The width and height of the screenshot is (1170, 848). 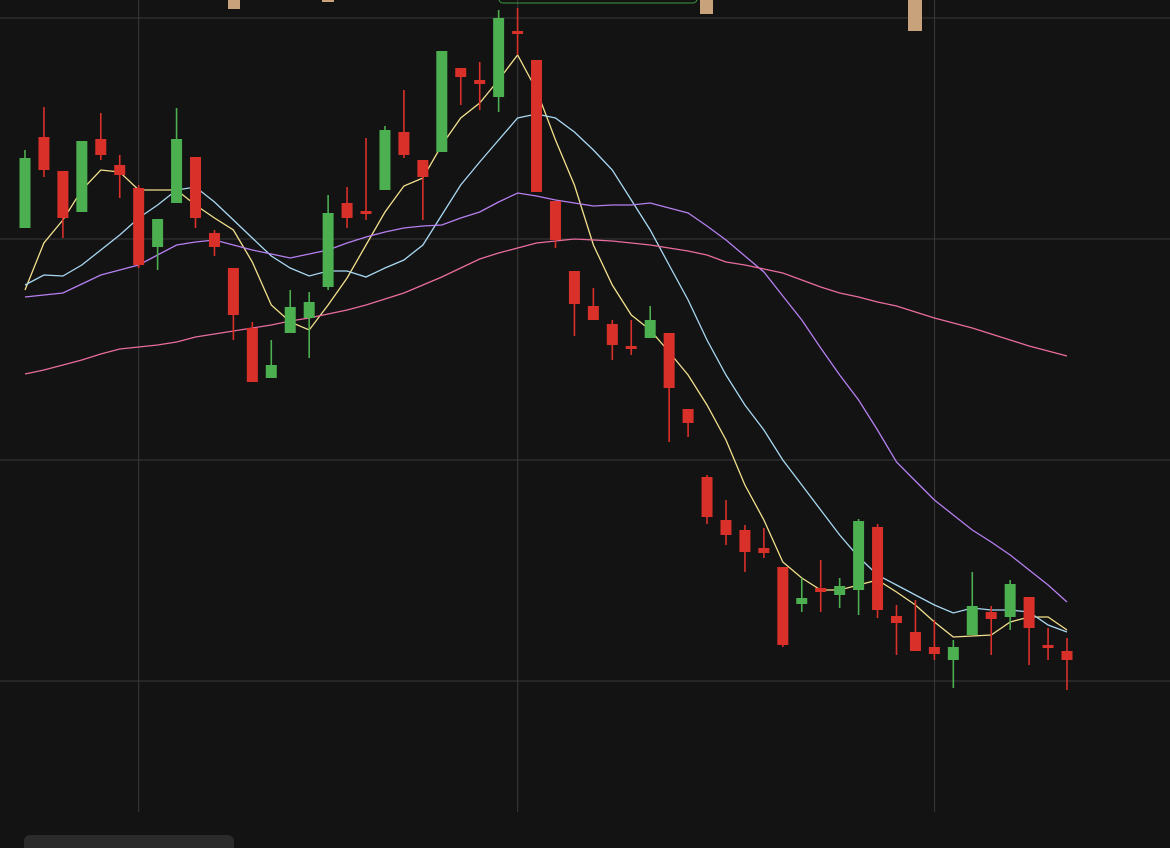 I want to click on bottom-button, so click(x=129, y=841).